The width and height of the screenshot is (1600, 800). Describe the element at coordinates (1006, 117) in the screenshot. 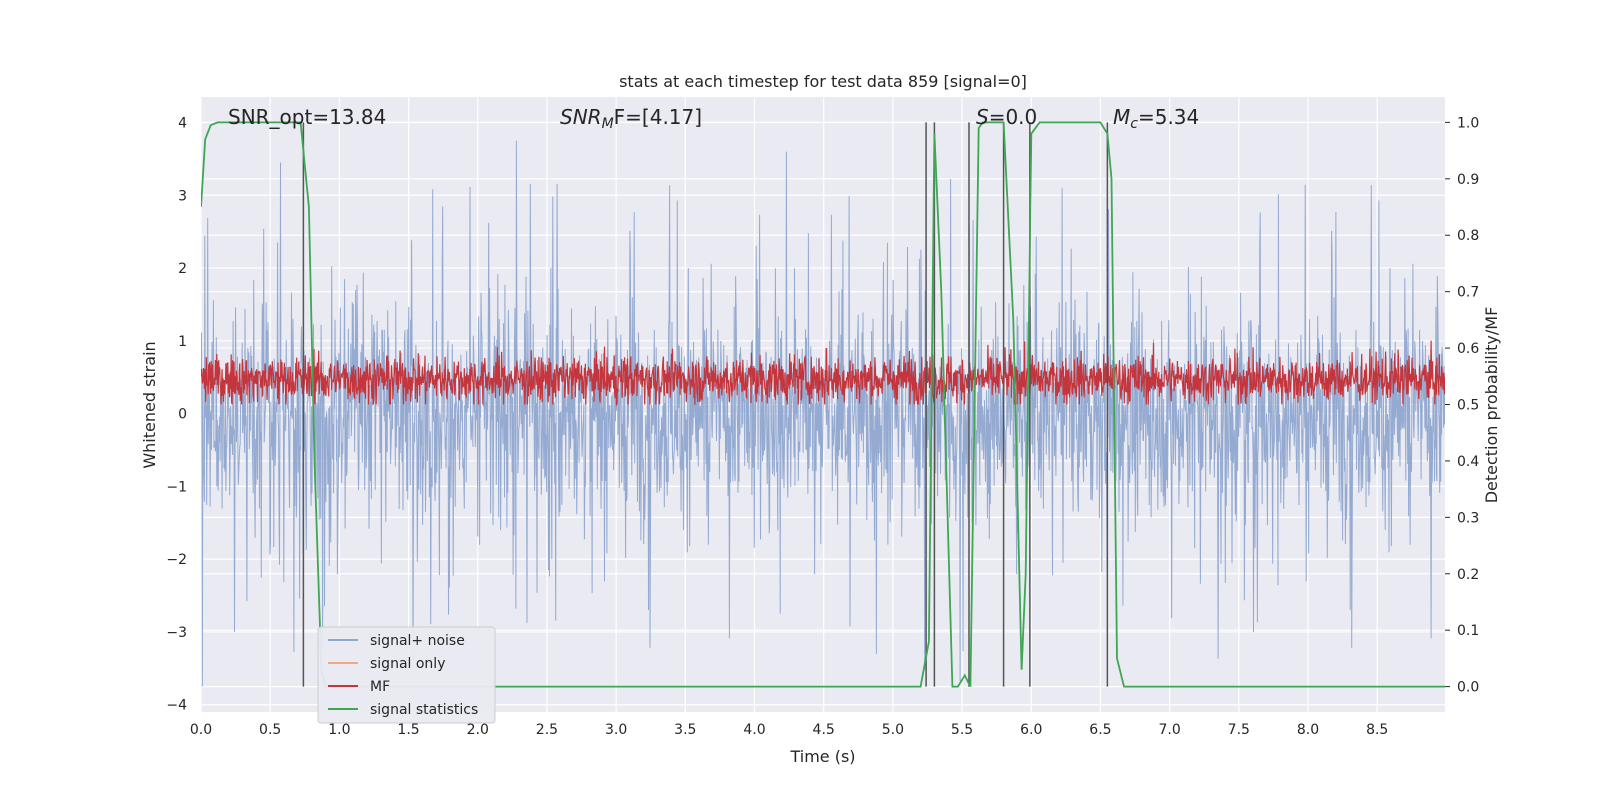

I see `annotation-s: S=0.0` at that location.